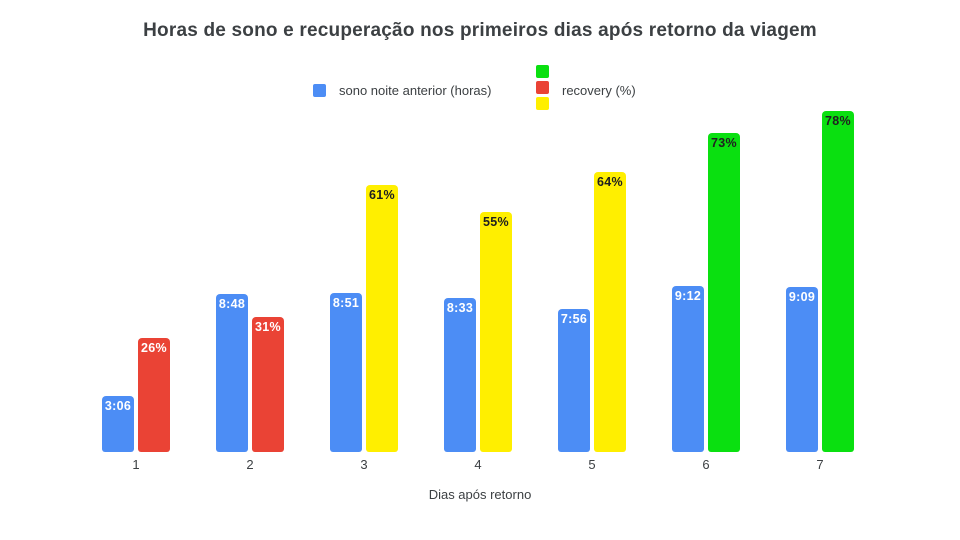 The width and height of the screenshot is (960, 540). I want to click on sleep-bar-day-3-label: 8:51, so click(346, 303).